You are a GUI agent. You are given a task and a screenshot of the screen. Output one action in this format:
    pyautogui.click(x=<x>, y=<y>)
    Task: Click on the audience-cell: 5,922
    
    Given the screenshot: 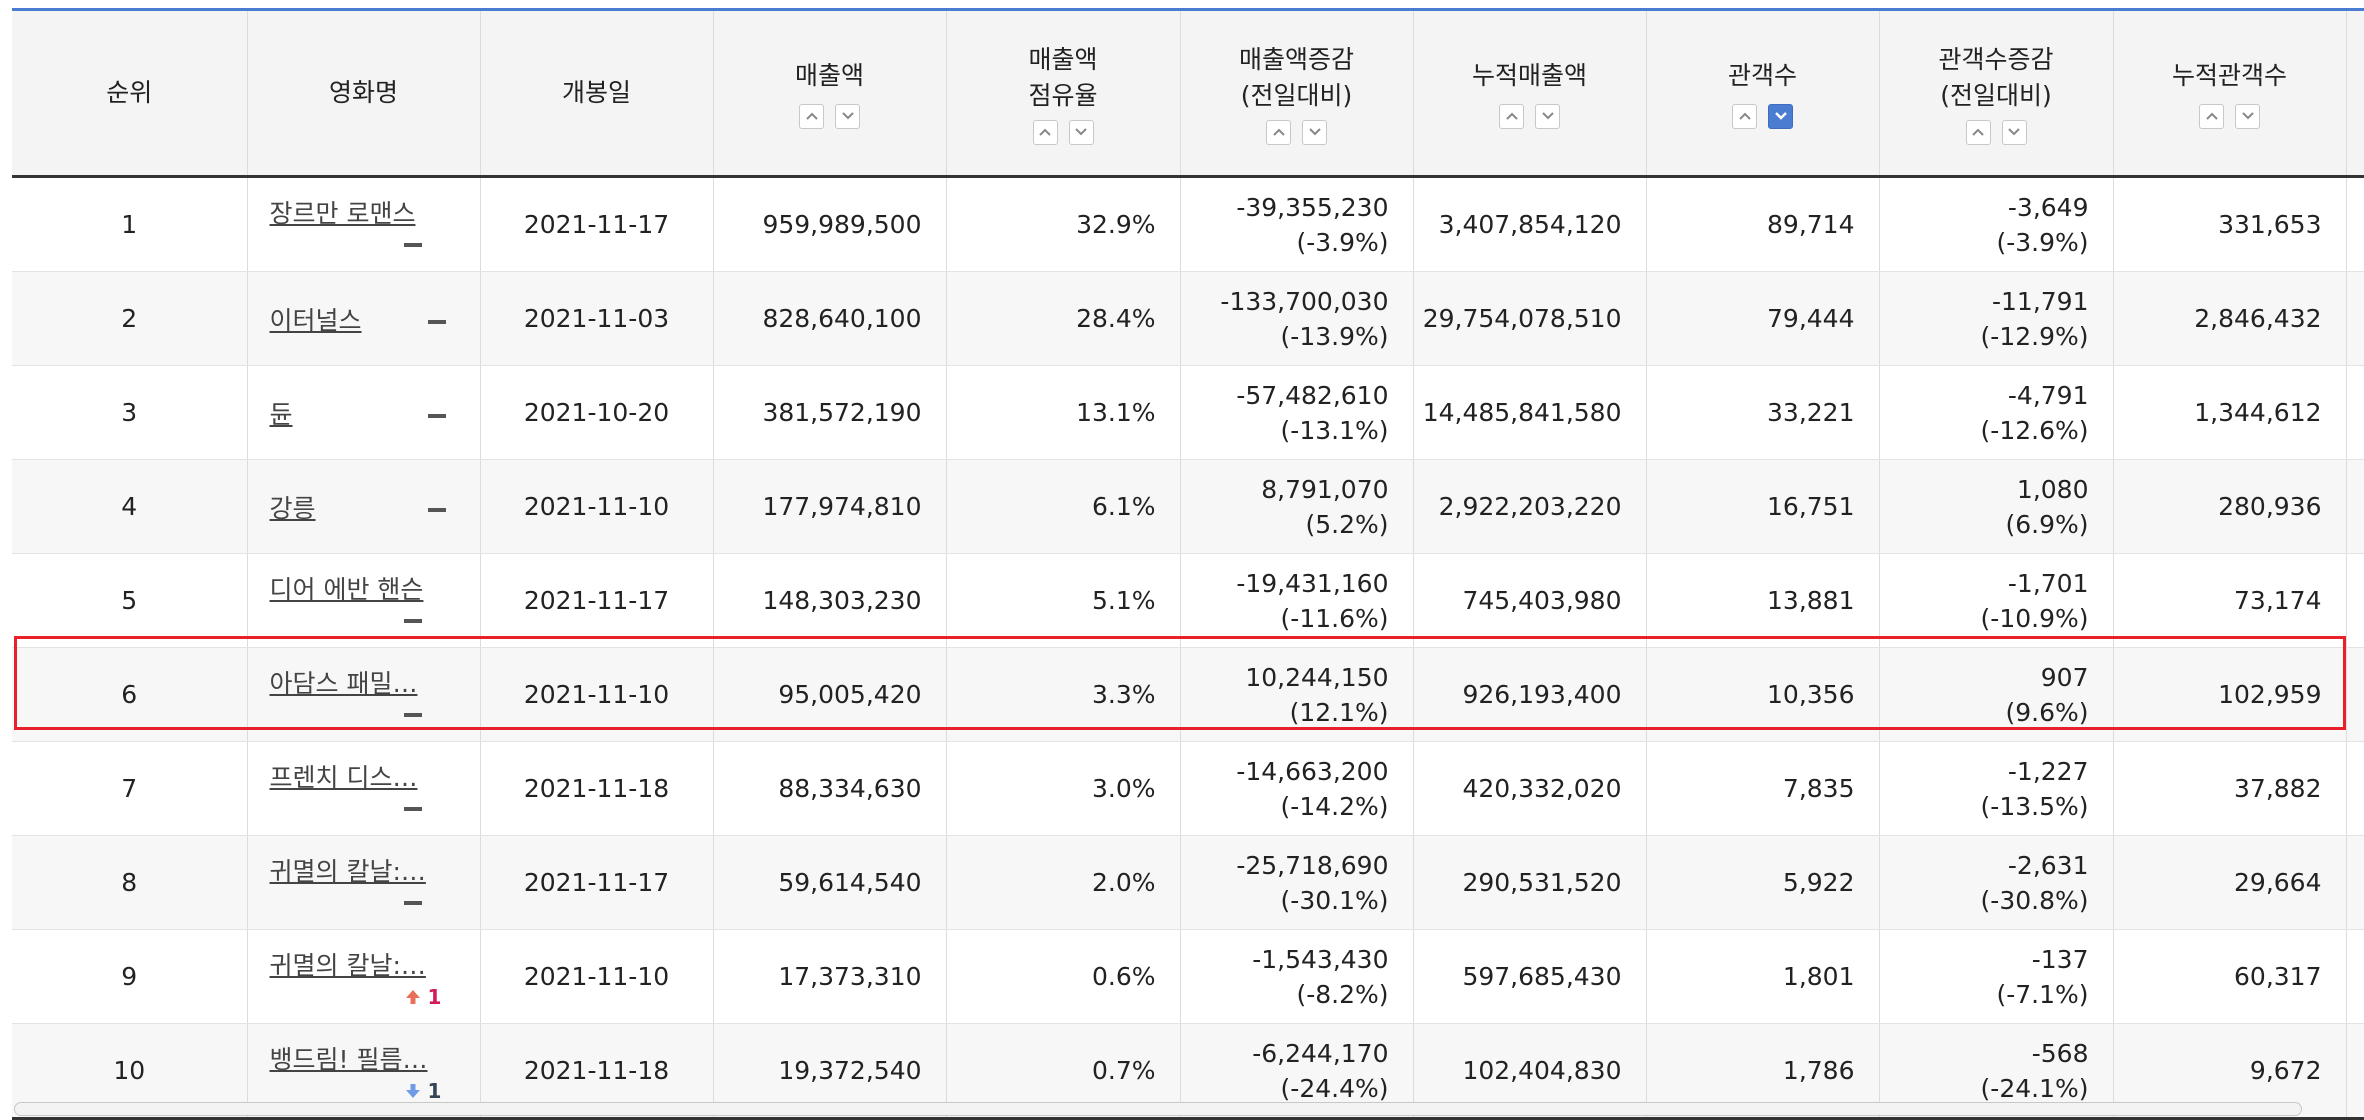 What is the action you would take?
    pyautogui.click(x=1763, y=882)
    